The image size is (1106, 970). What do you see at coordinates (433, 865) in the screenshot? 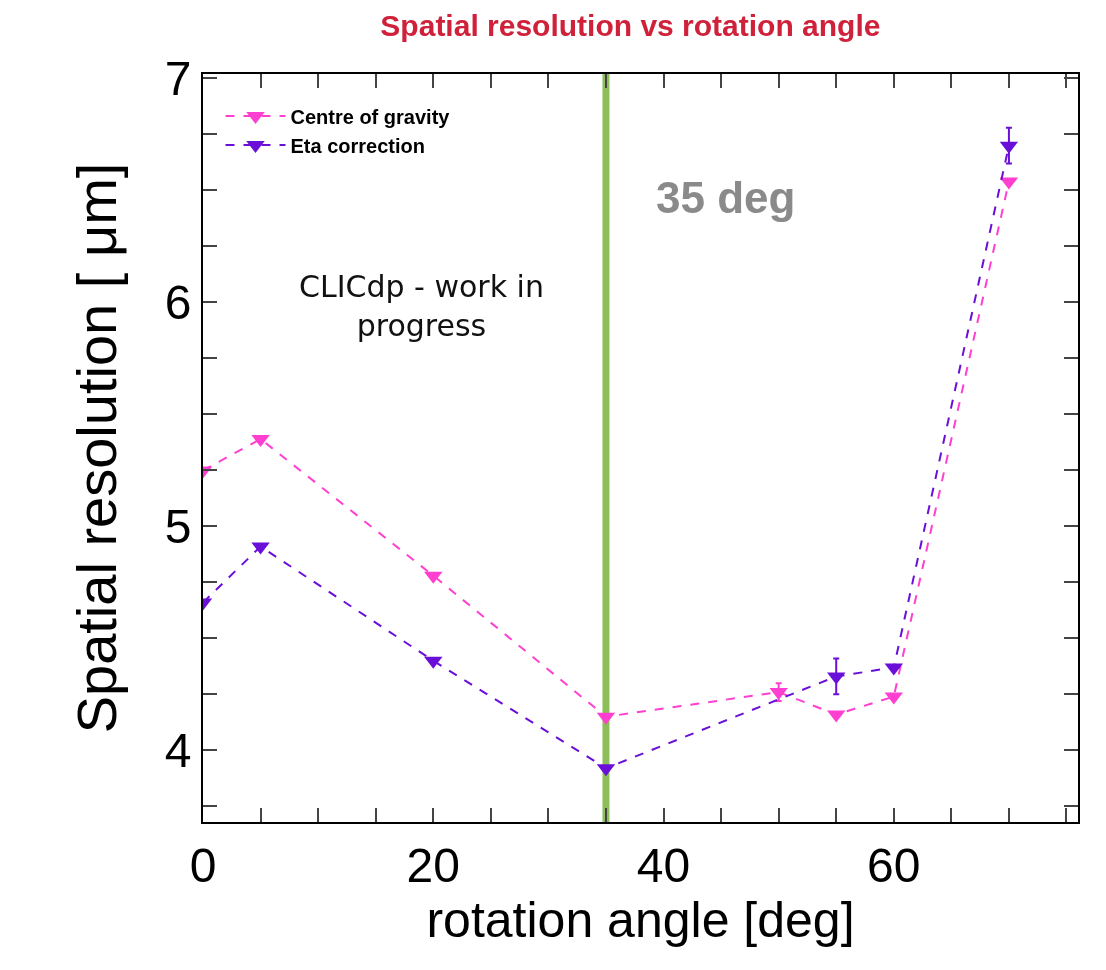
I see `x-tick-label: 20` at bounding box center [433, 865].